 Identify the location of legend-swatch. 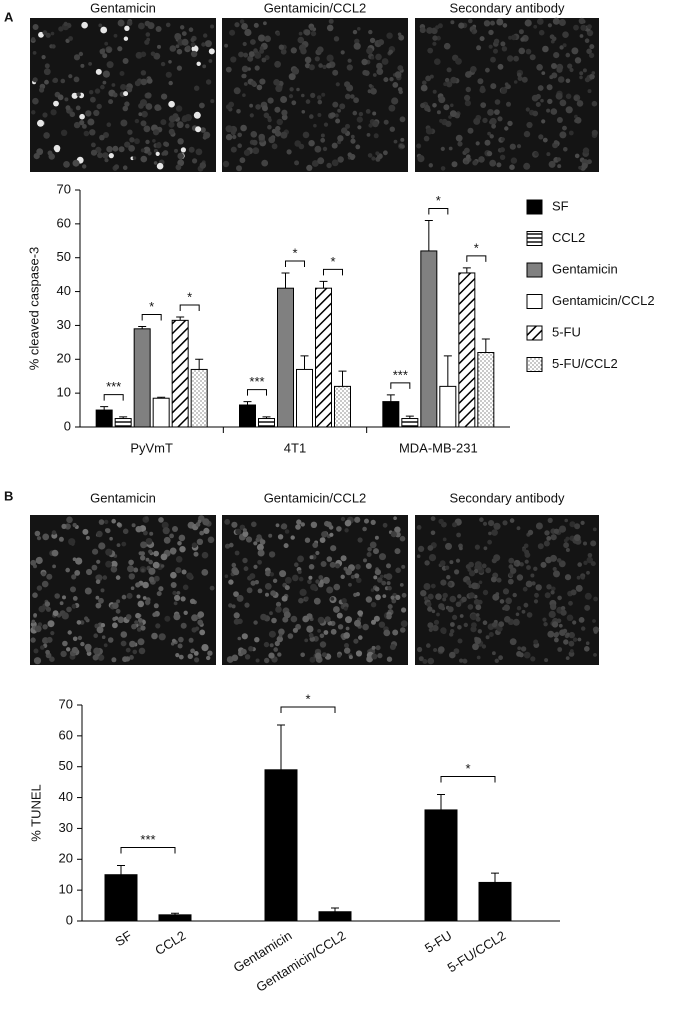
(534, 301).